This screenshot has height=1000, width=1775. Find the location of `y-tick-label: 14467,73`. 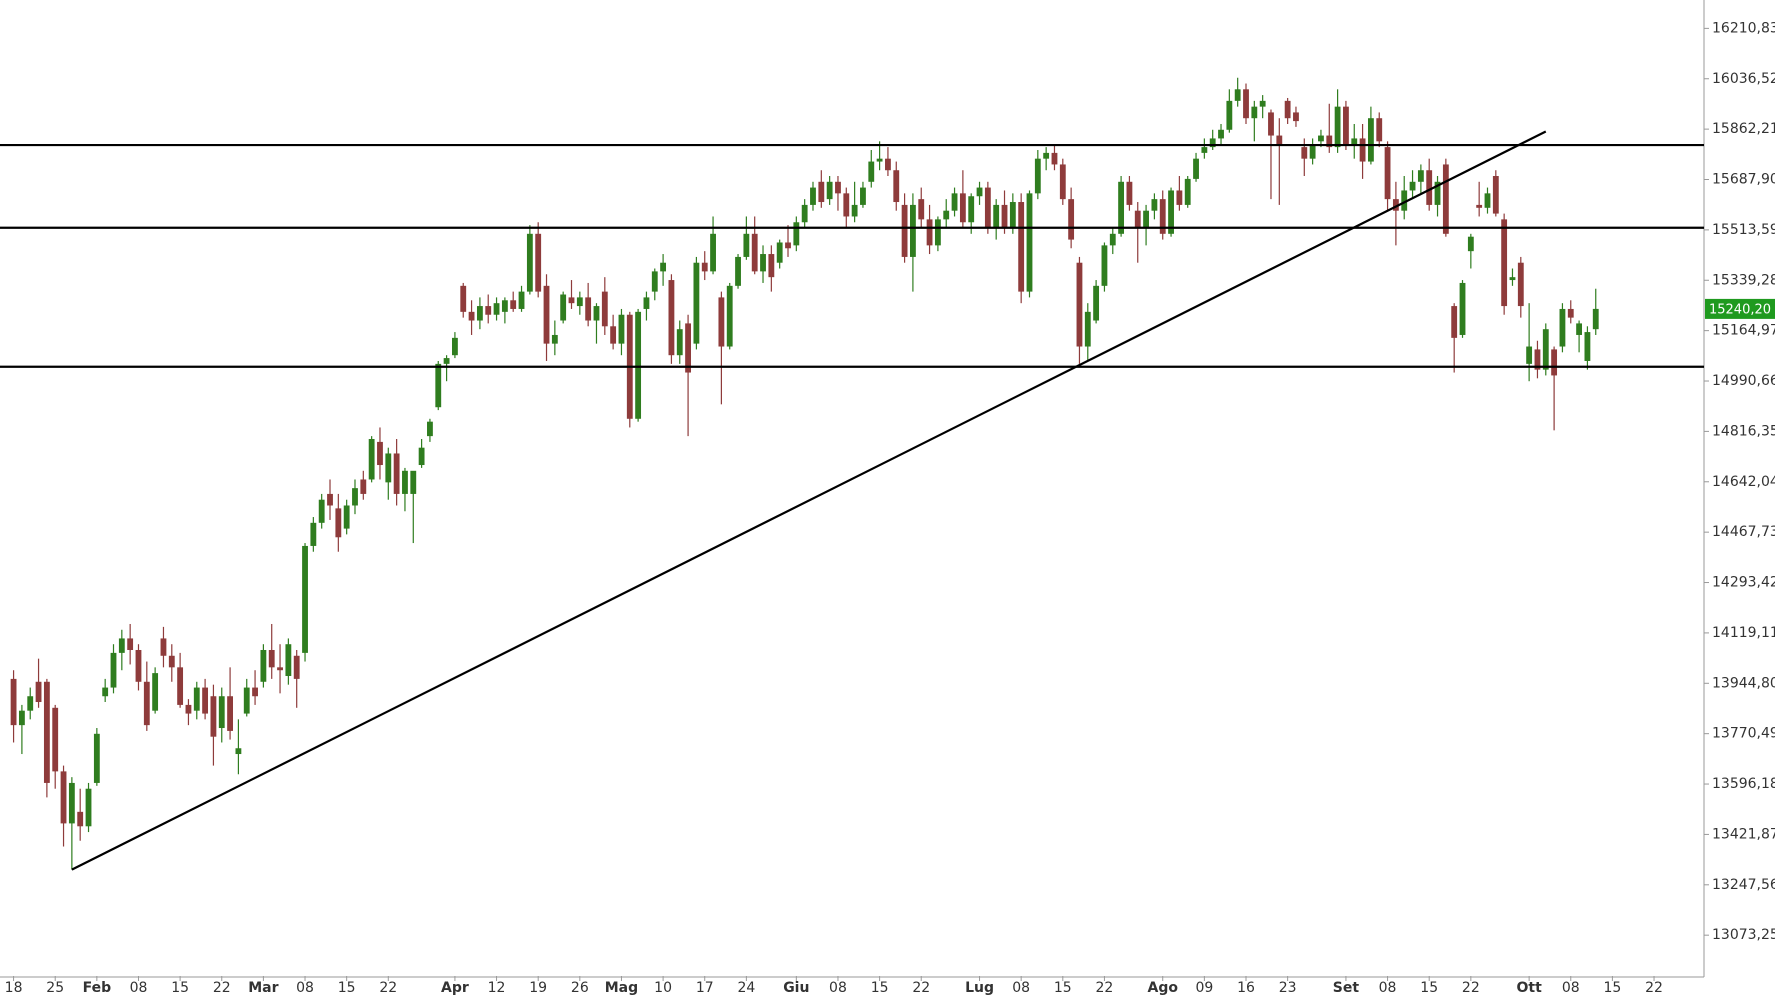

y-tick-label: 14467,73 is located at coordinates (1743, 532).